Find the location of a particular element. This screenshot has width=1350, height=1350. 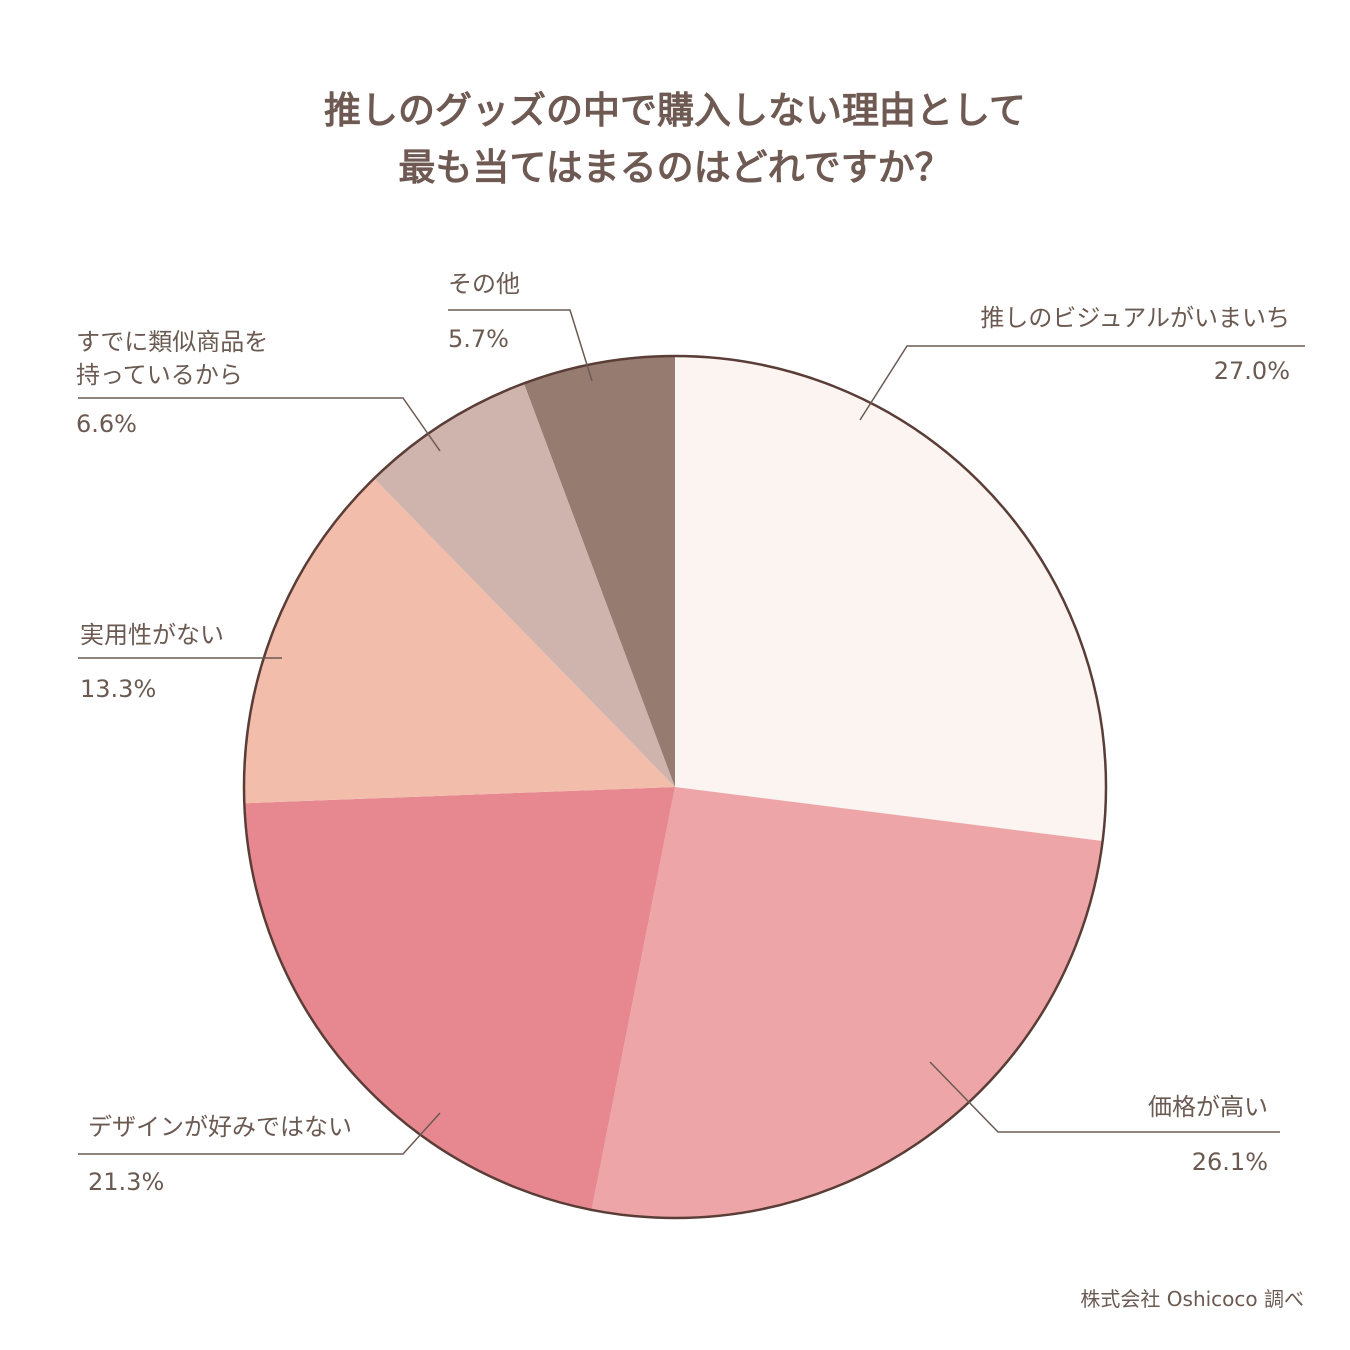

slice-value-4: 13.3% is located at coordinates (118, 689).